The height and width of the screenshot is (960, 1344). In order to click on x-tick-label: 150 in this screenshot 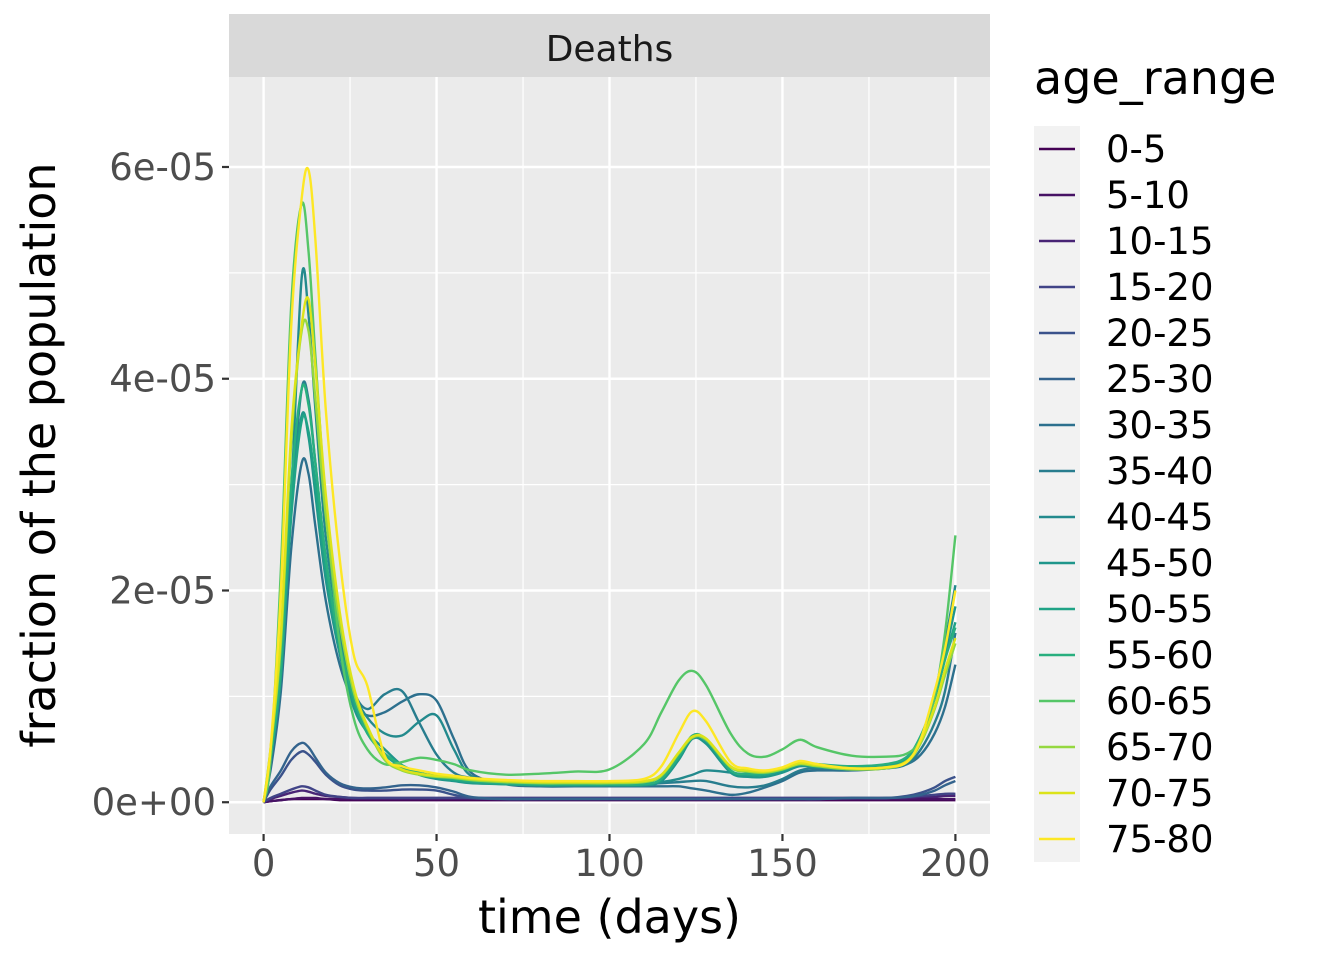, I will do `click(782, 863)`.